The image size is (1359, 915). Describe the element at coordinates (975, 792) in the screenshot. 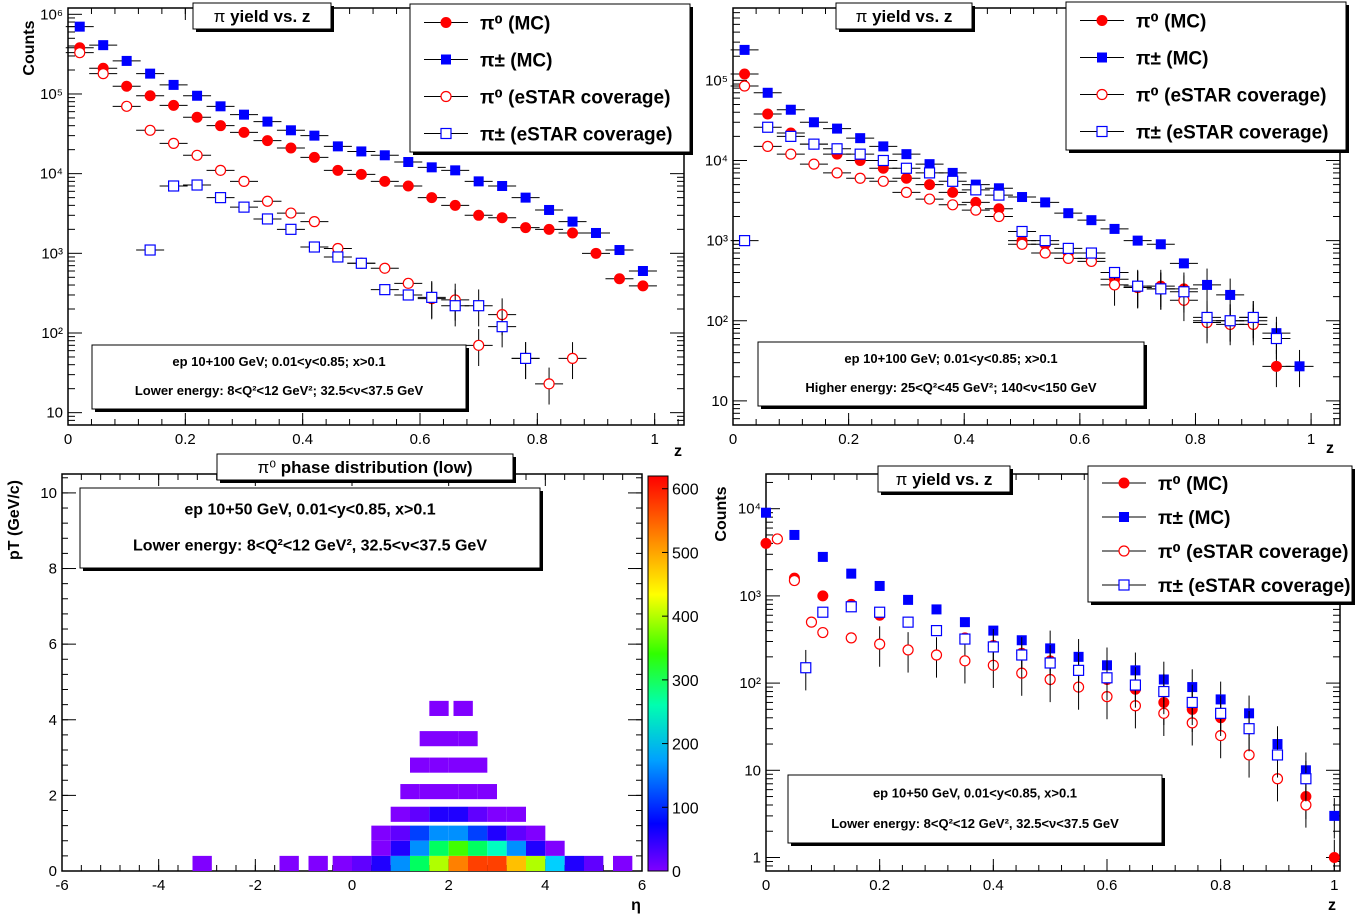

I see `info-line-1: ep 10+50 GeV, 0.01<y<0.85, x>0.1` at that location.